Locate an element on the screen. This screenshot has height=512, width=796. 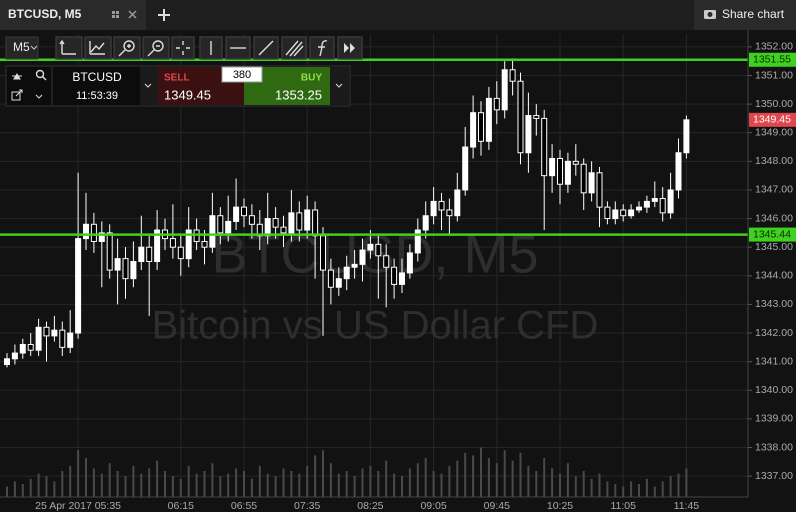
collapse-icon is located at coordinates (17, 76).